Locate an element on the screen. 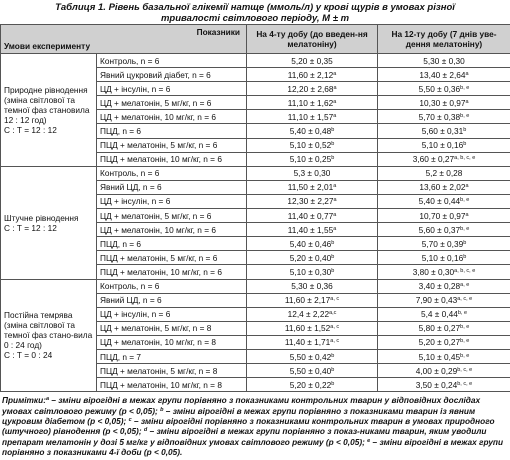 This screenshot has width=510, height=460. header-indicators: Показники is located at coordinates (218, 32).